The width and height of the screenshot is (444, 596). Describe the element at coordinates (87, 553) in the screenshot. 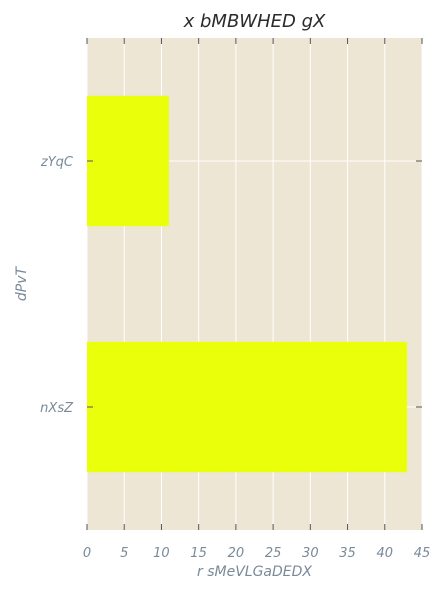

I see `x-tick-label: 0` at that location.